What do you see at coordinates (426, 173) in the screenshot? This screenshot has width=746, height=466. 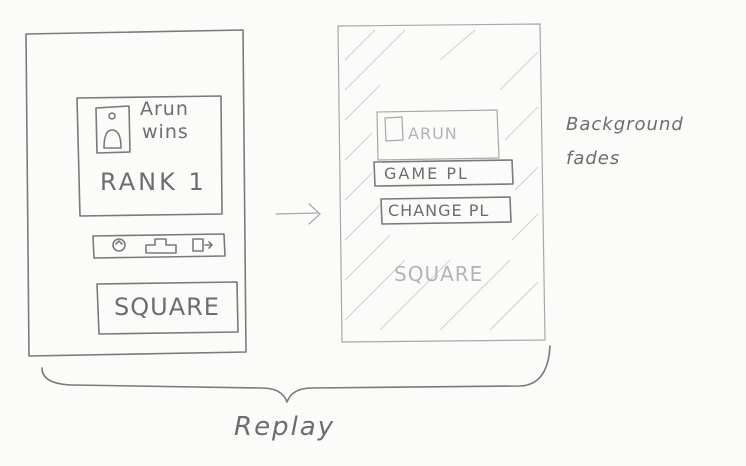 I see `game-button: GAME PL` at bounding box center [426, 173].